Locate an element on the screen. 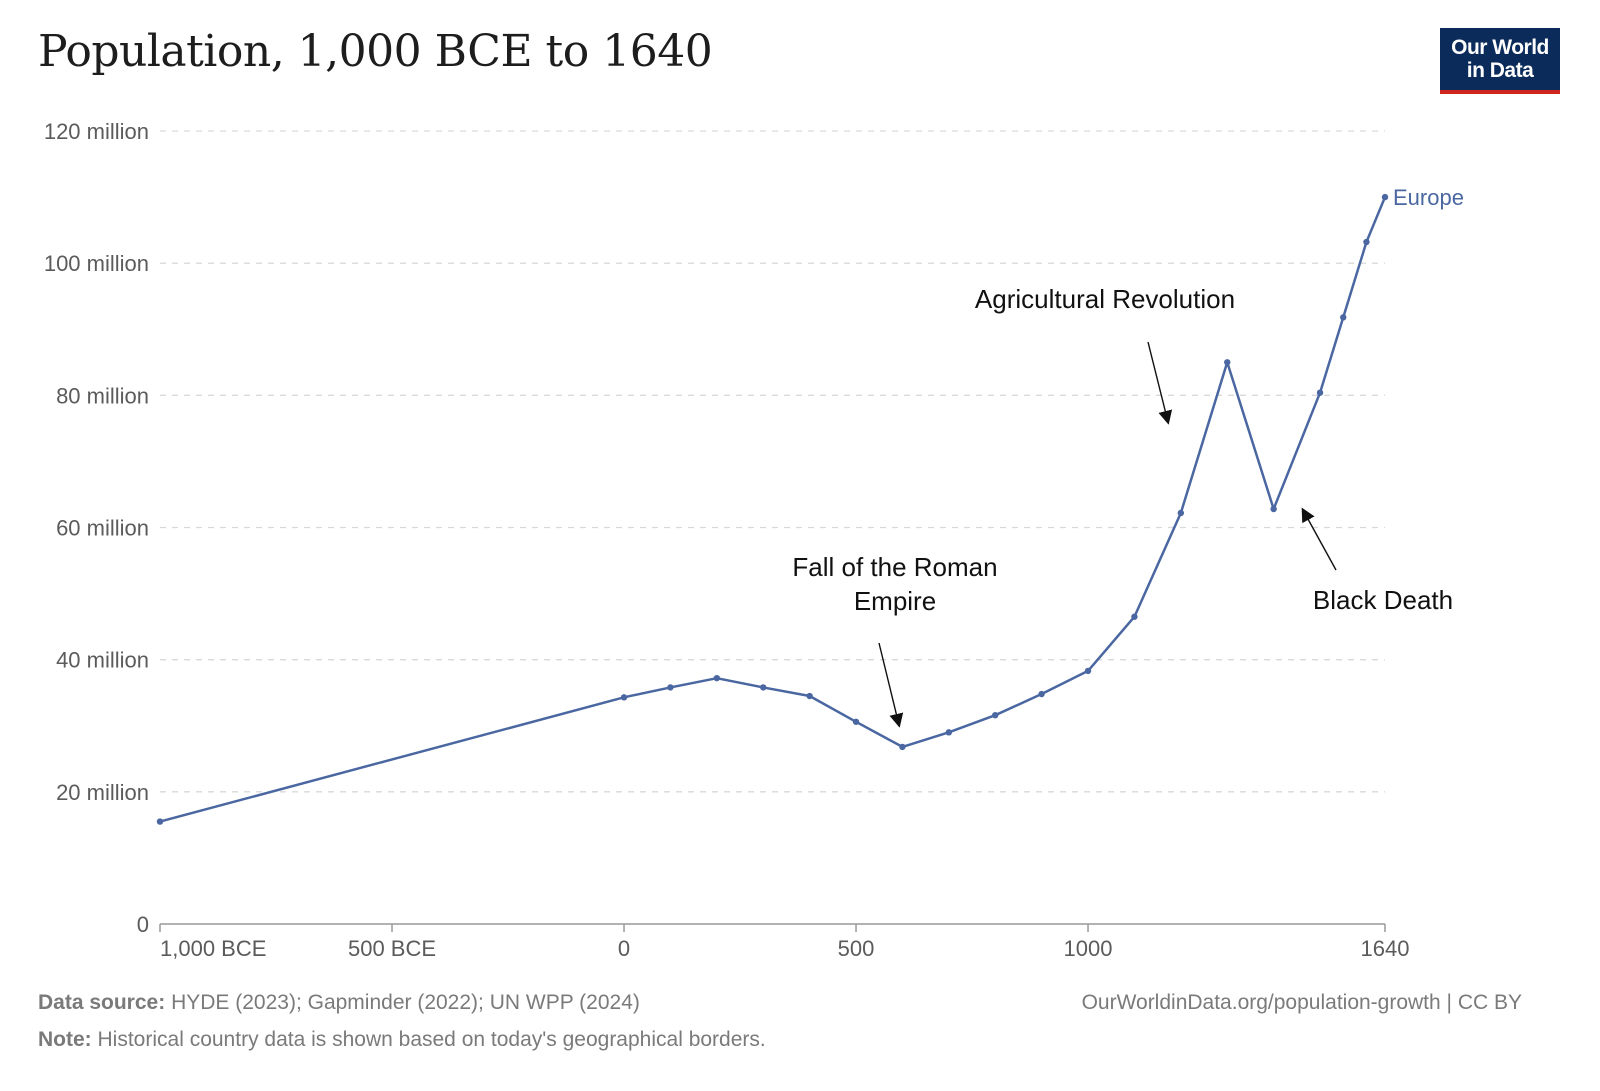  y-tick-label: 20 million is located at coordinates (102, 792).